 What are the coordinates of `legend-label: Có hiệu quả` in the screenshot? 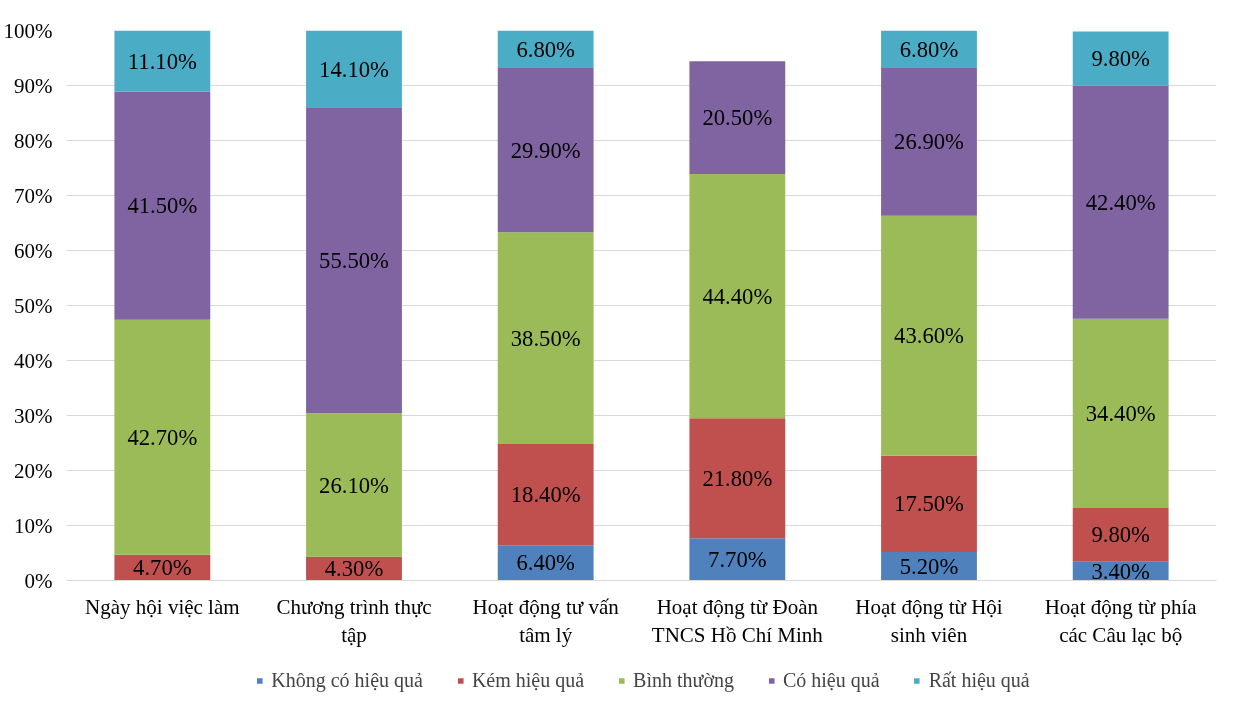 It's located at (831, 680).